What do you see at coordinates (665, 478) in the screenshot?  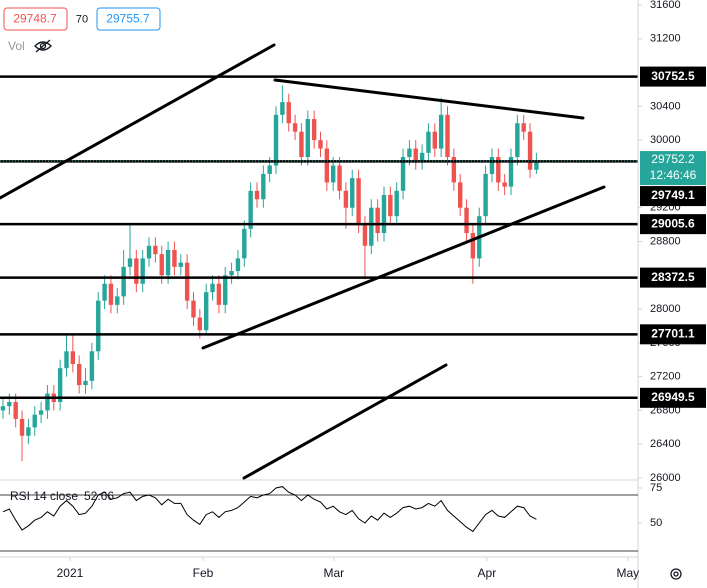 I see `y-tick-label: 26000` at bounding box center [665, 478].